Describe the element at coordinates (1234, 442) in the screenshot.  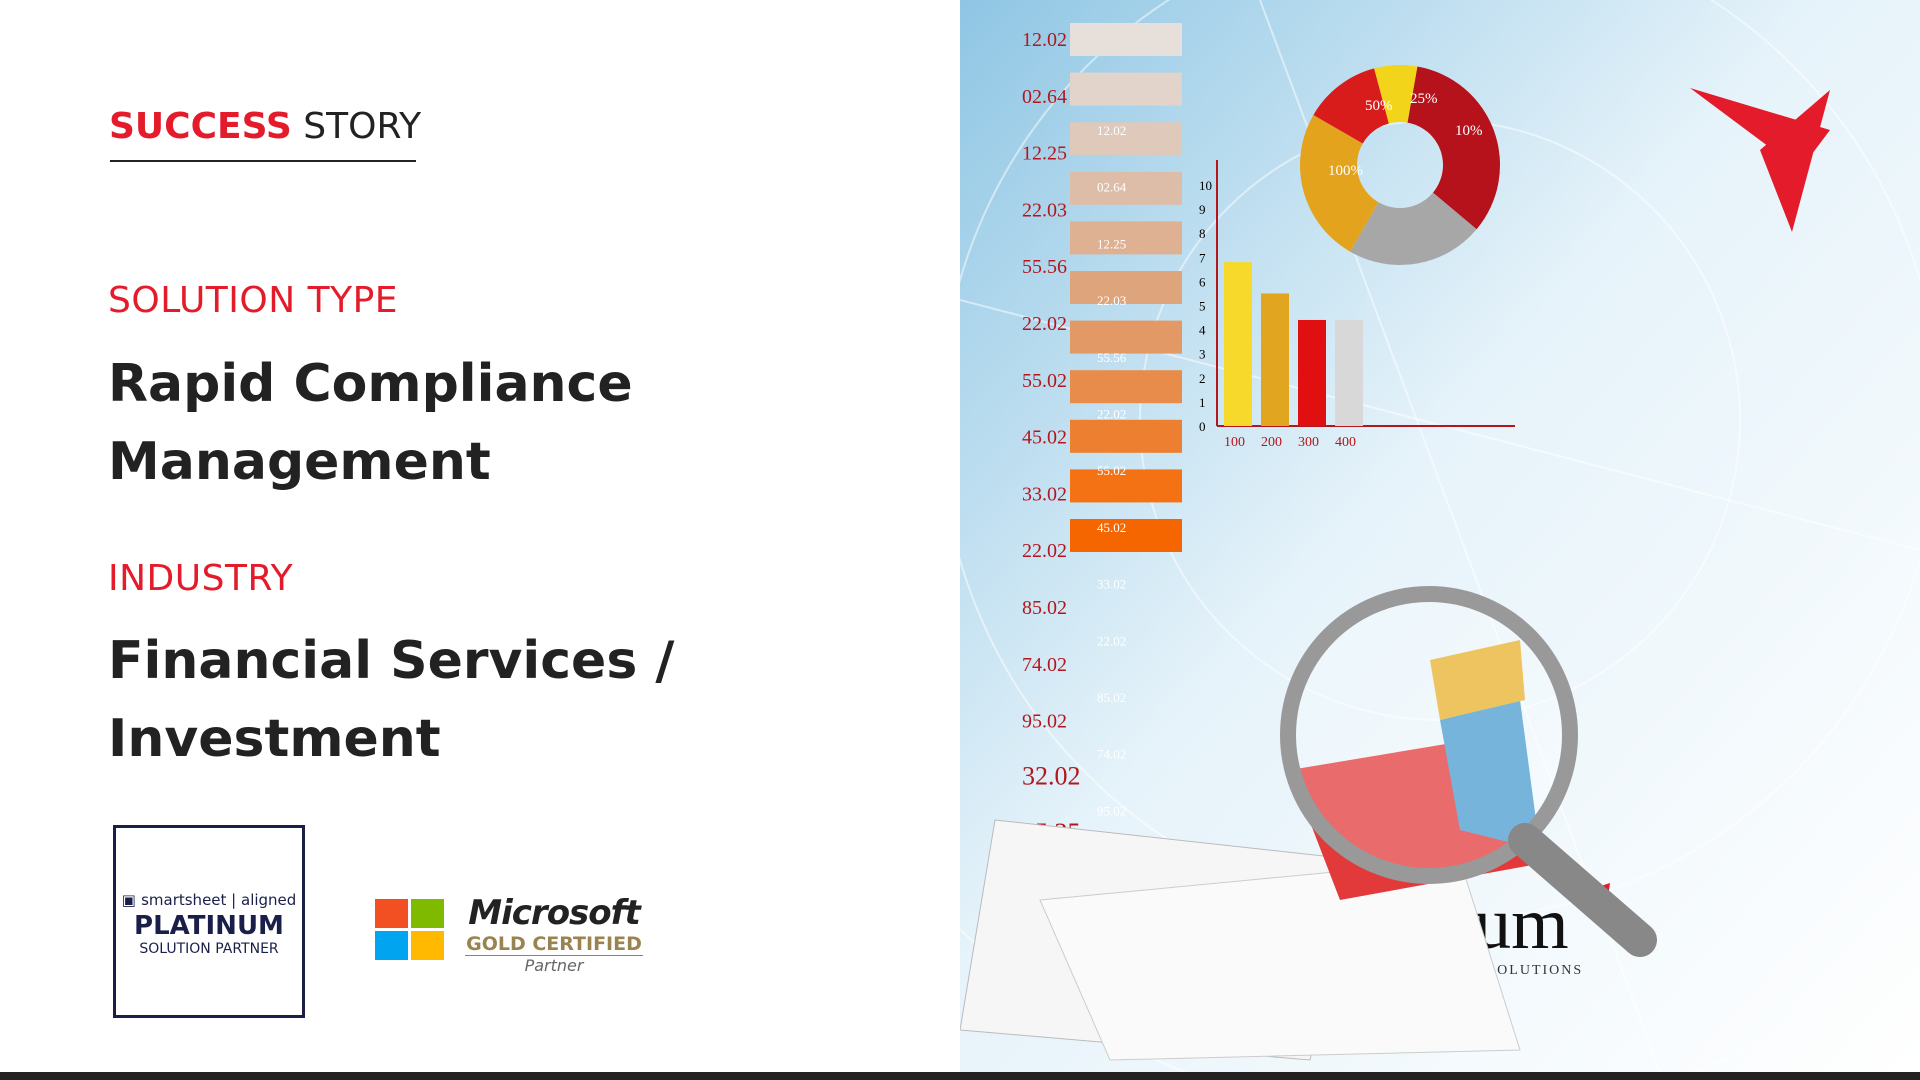
I see `x-tick: 100` at that location.